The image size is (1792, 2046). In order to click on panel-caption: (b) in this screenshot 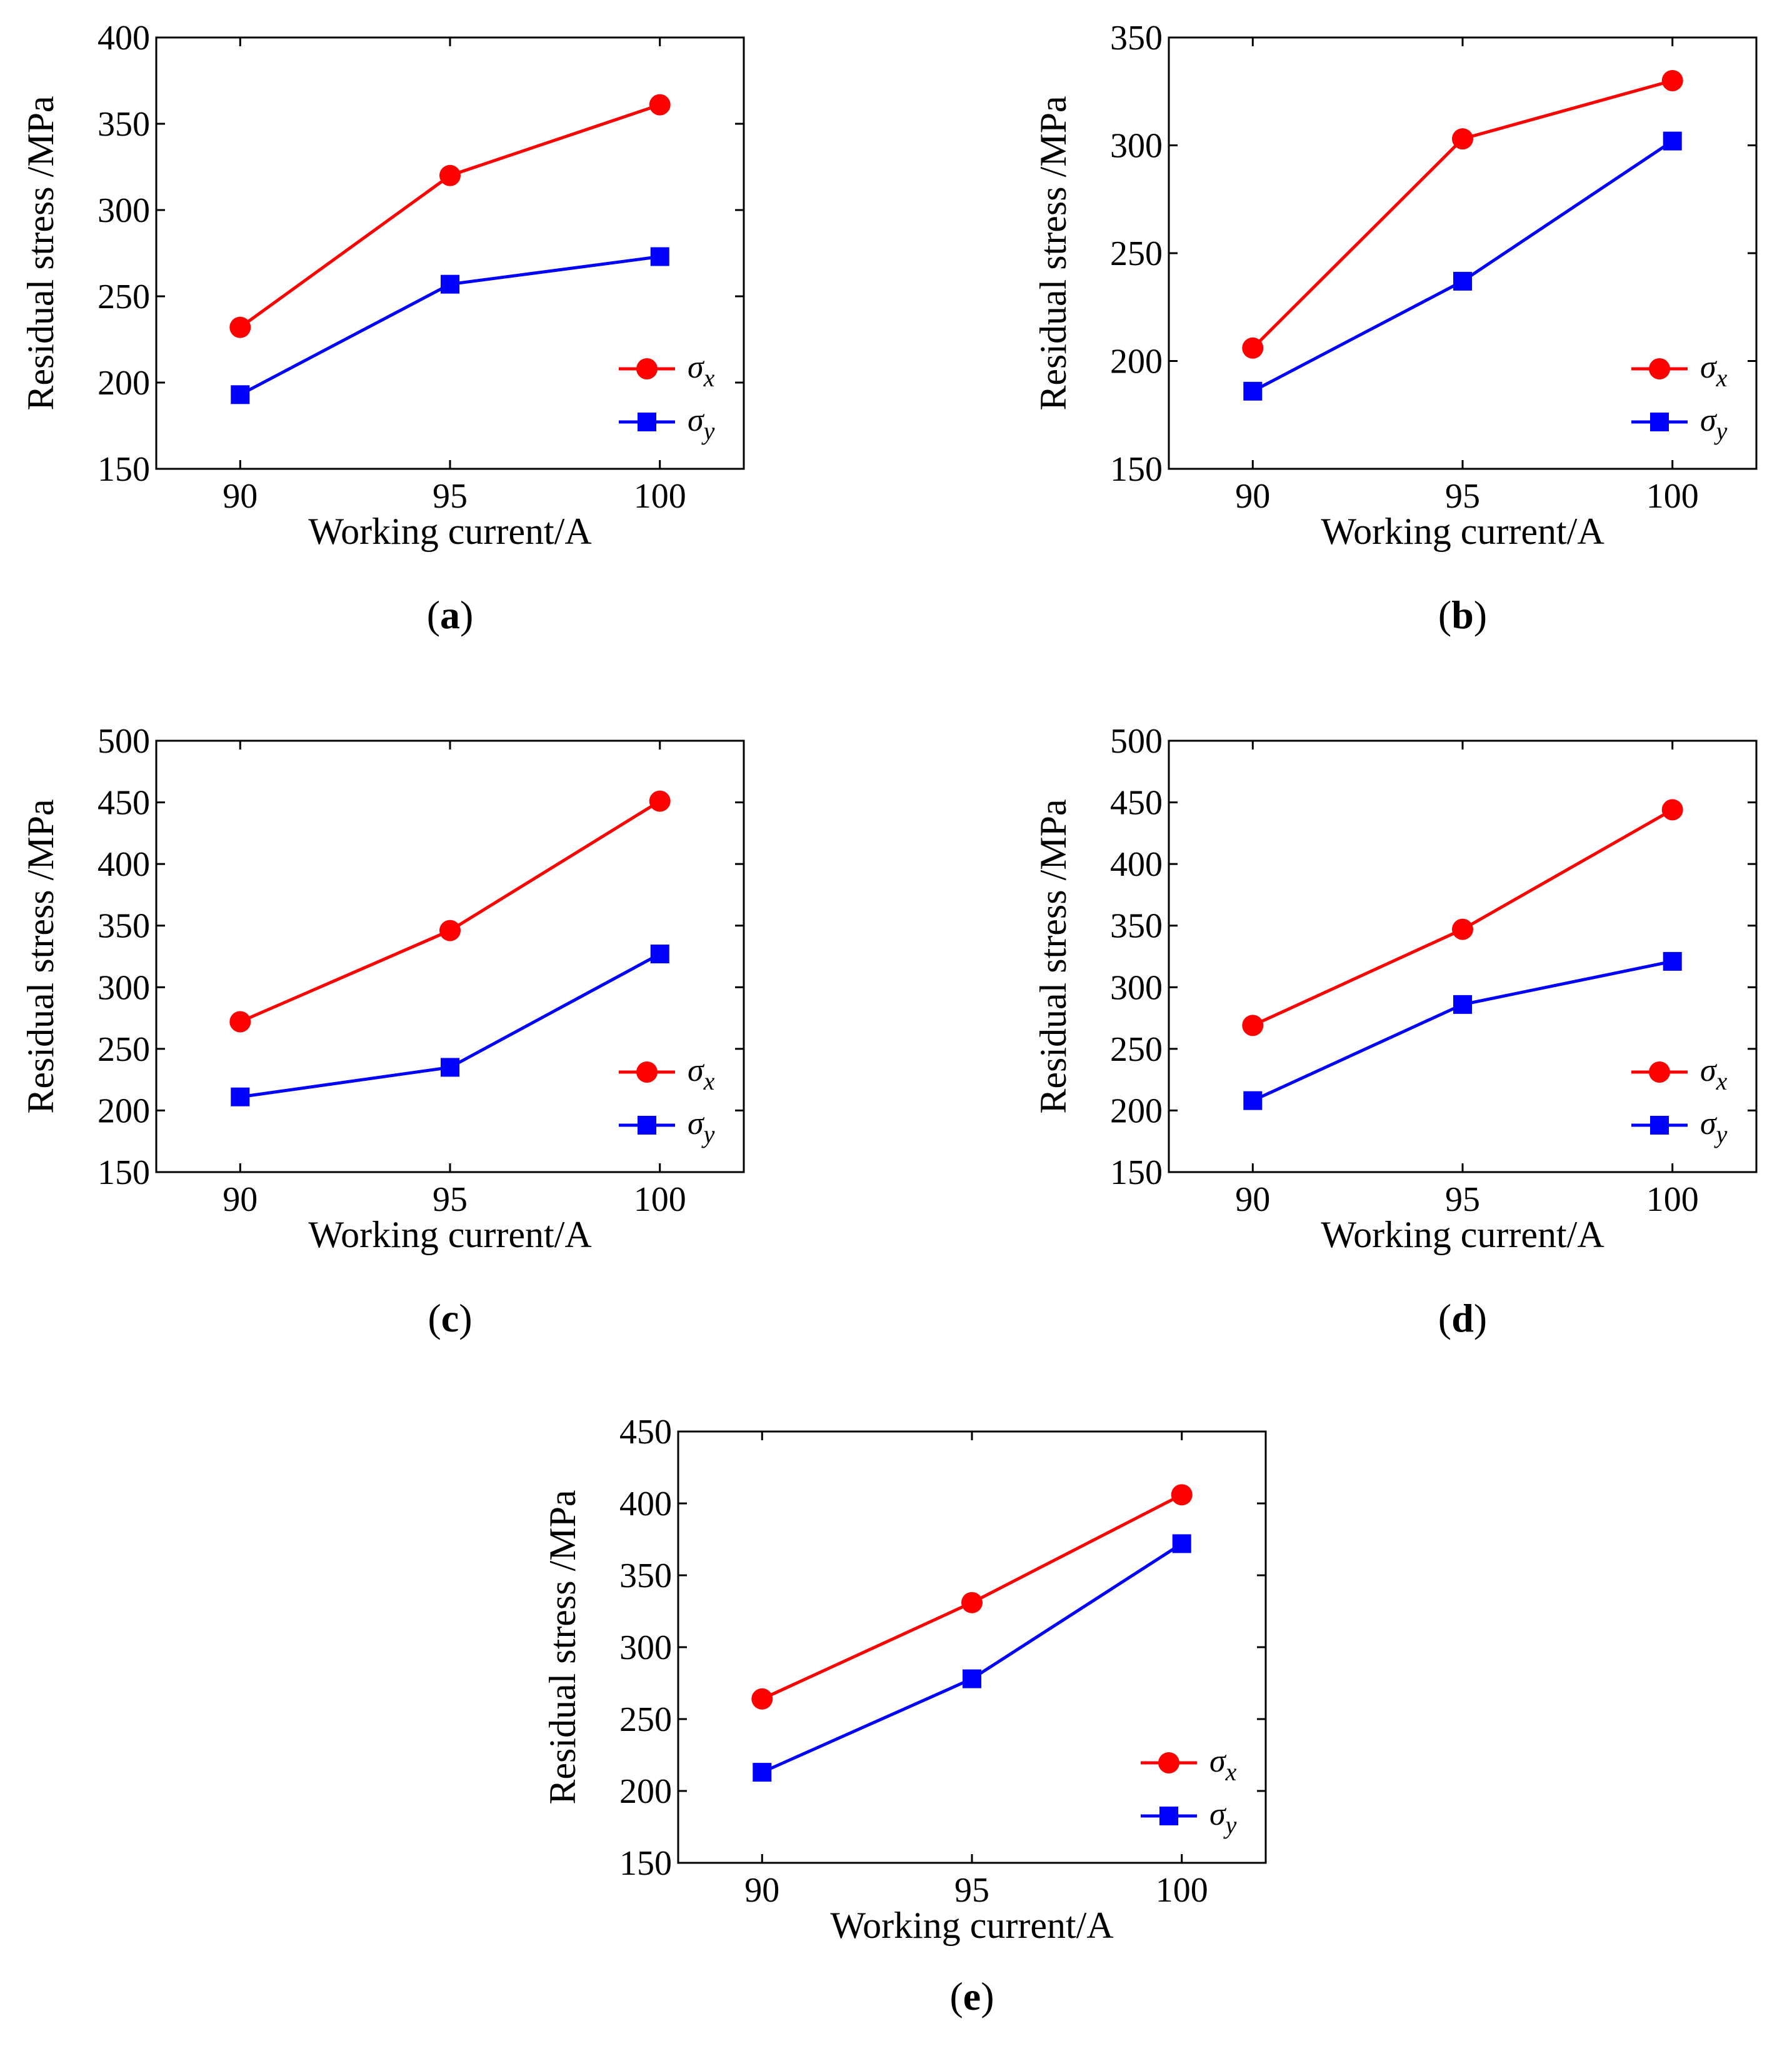, I will do `click(1463, 615)`.